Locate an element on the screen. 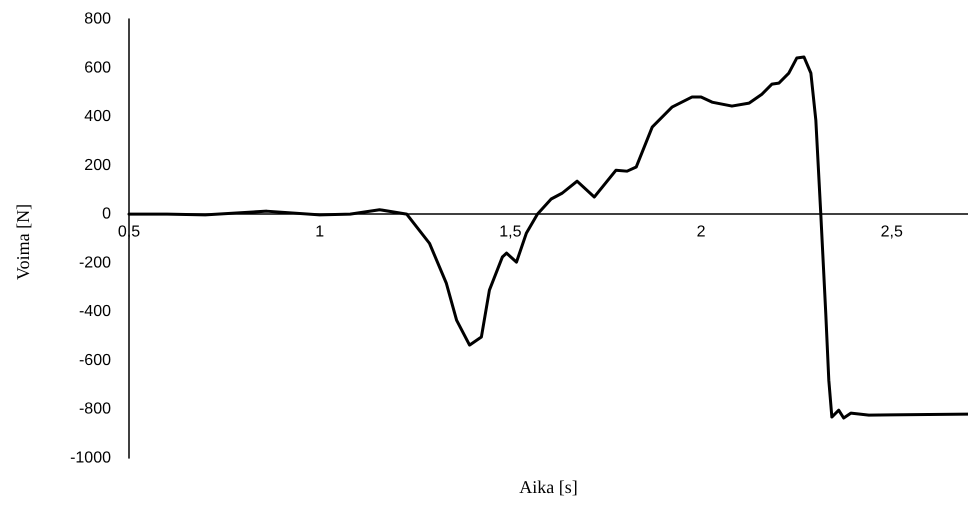  x-tick-label: 1,5 is located at coordinates (510, 232).